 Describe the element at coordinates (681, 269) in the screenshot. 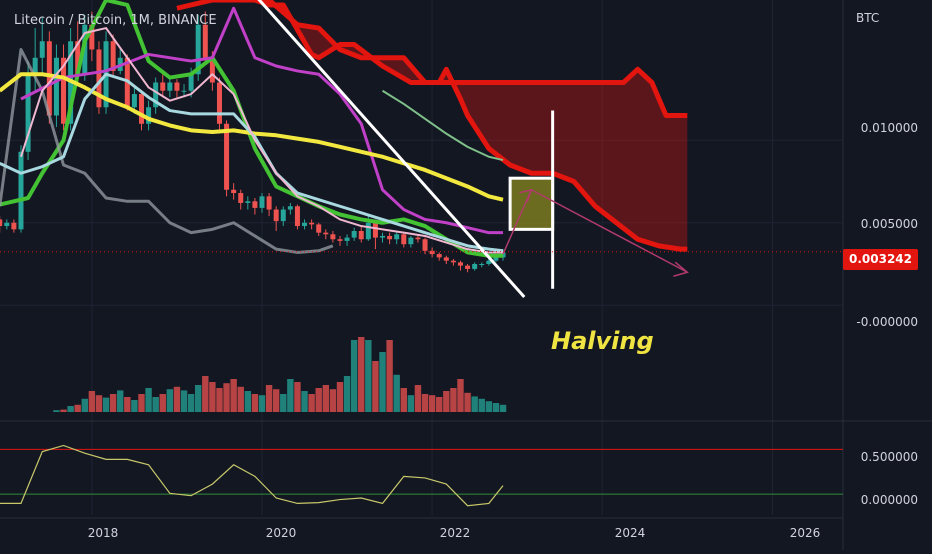

I see `projection-arrowhead-end` at that location.